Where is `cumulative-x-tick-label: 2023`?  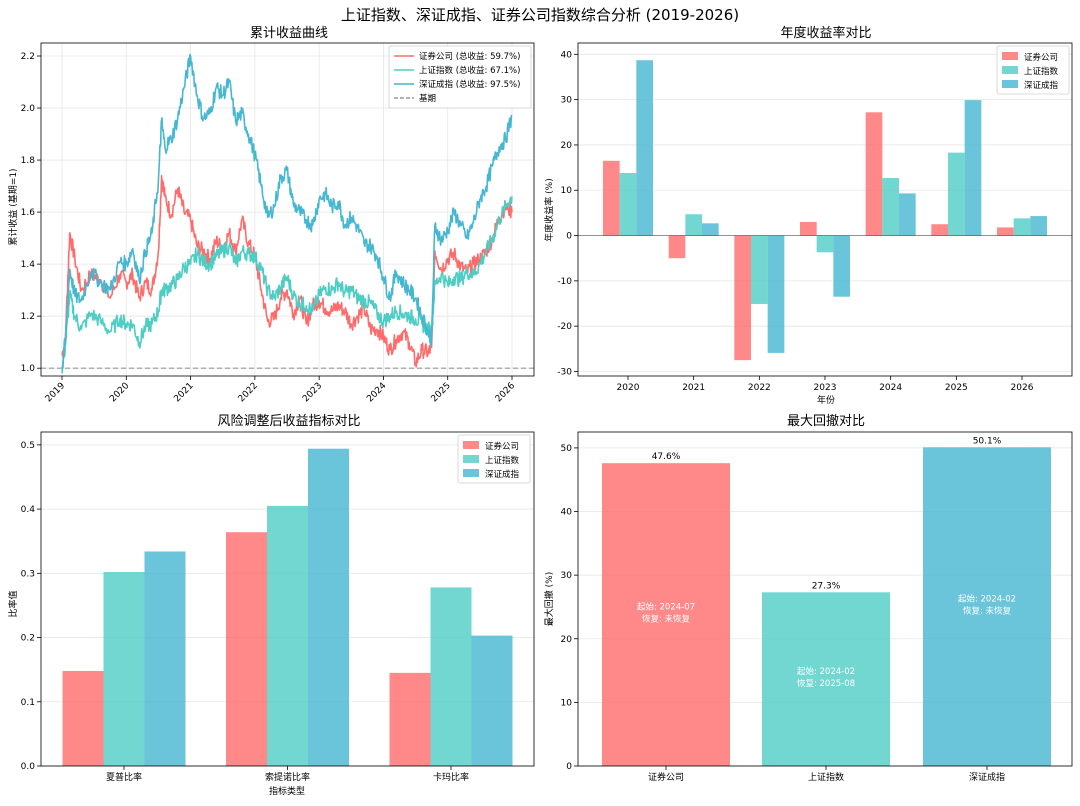
cumulative-x-tick-label: 2023 is located at coordinates (312, 392).